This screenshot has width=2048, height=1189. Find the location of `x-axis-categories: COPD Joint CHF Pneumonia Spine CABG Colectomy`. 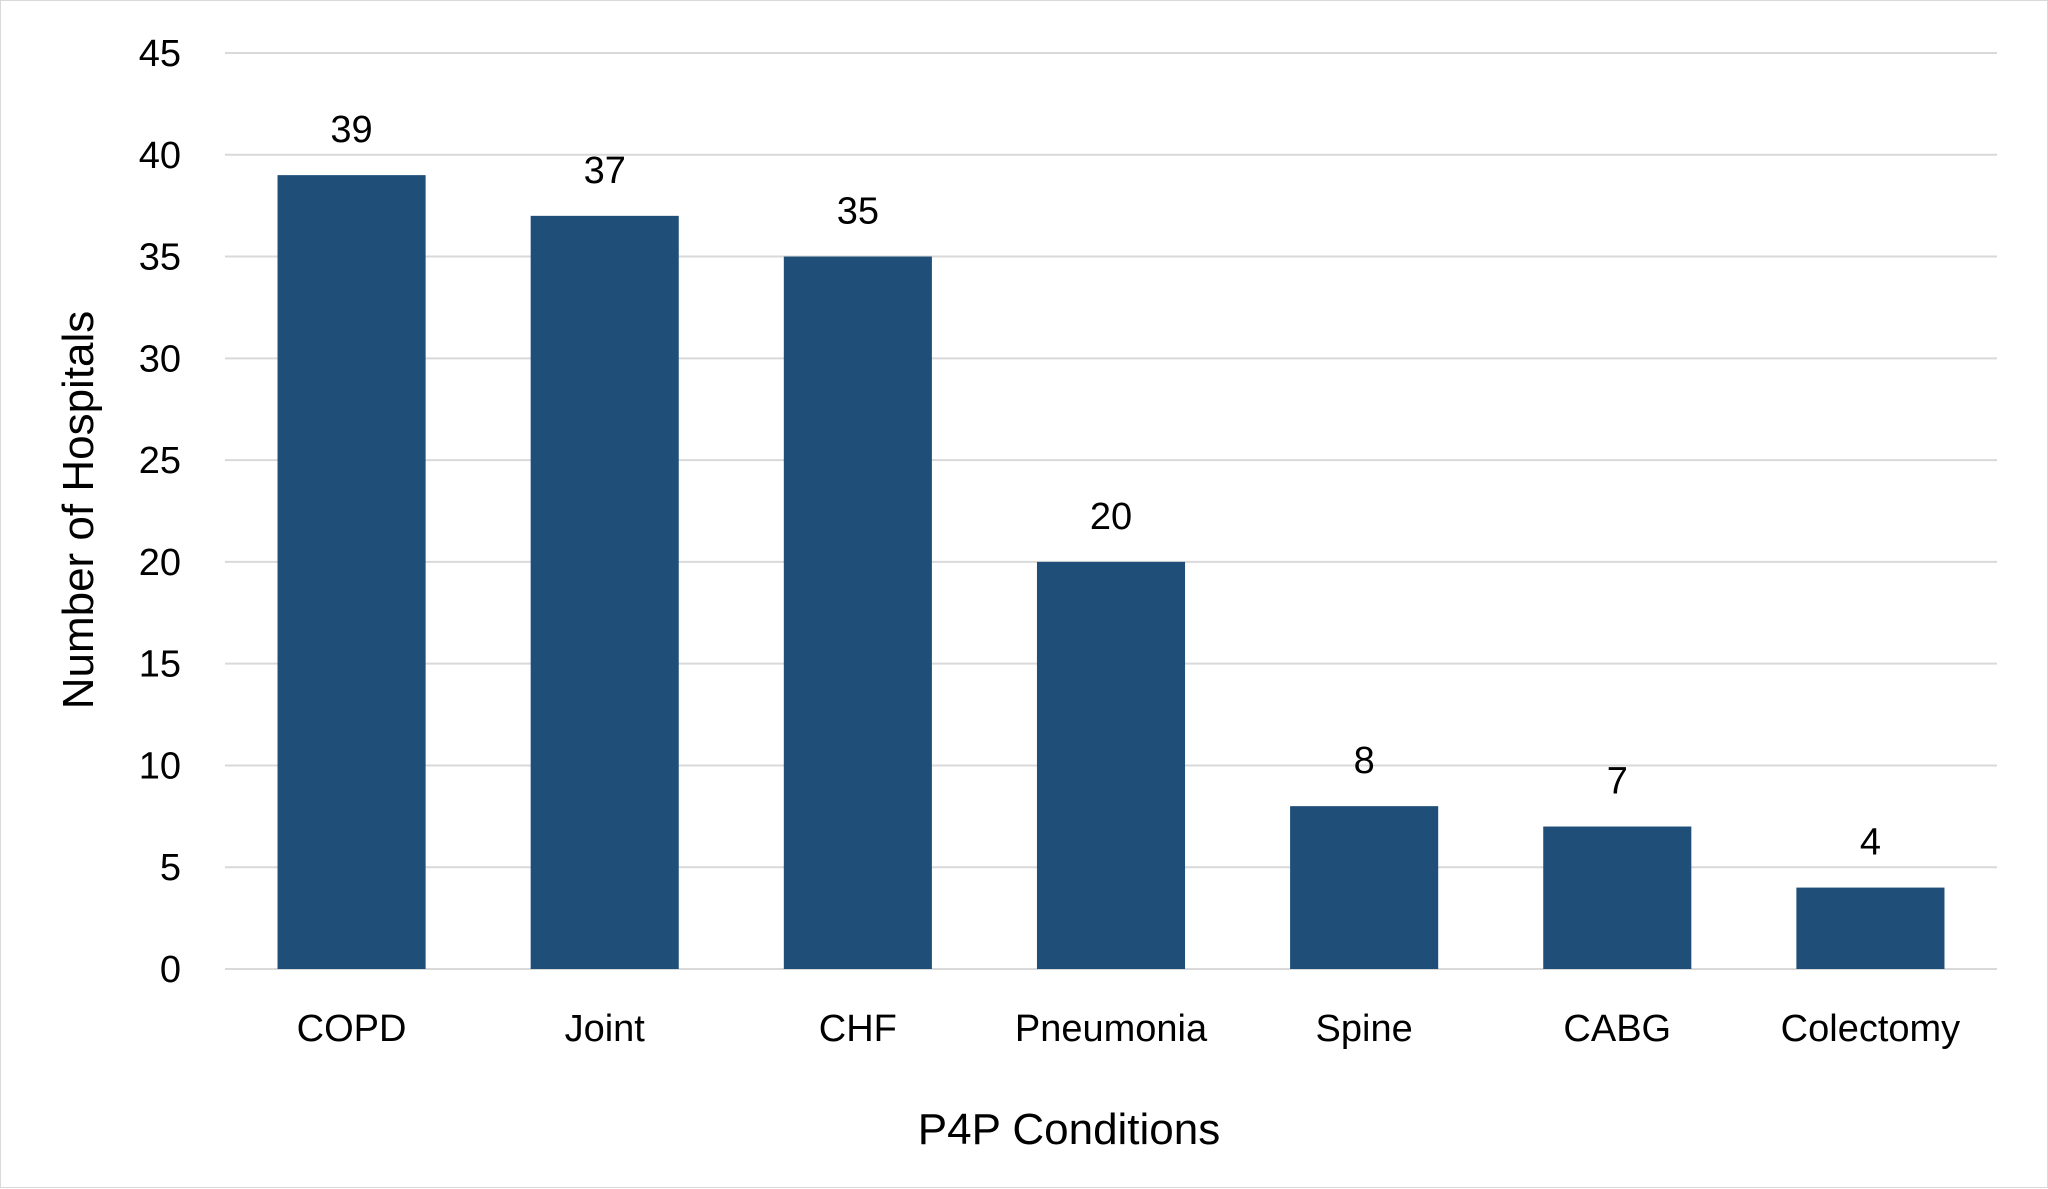

x-axis-categories: COPD Joint CHF Pneumonia Spine CABG Colectomy is located at coordinates (1129, 1029).